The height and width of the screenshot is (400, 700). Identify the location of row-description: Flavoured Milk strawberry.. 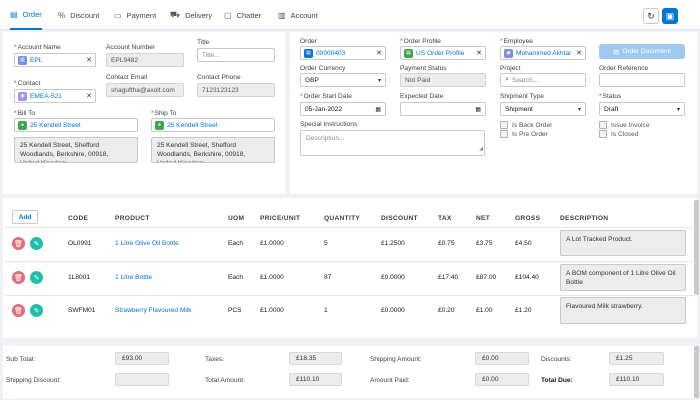
(623, 310).